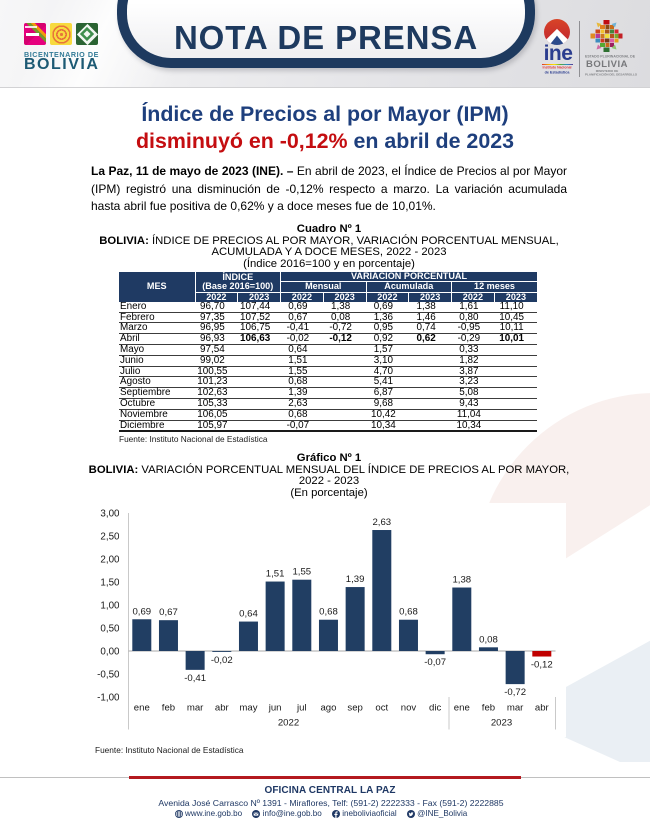  What do you see at coordinates (248, 614) in the screenshot?
I see `svg-text: 0,64` at bounding box center [248, 614].